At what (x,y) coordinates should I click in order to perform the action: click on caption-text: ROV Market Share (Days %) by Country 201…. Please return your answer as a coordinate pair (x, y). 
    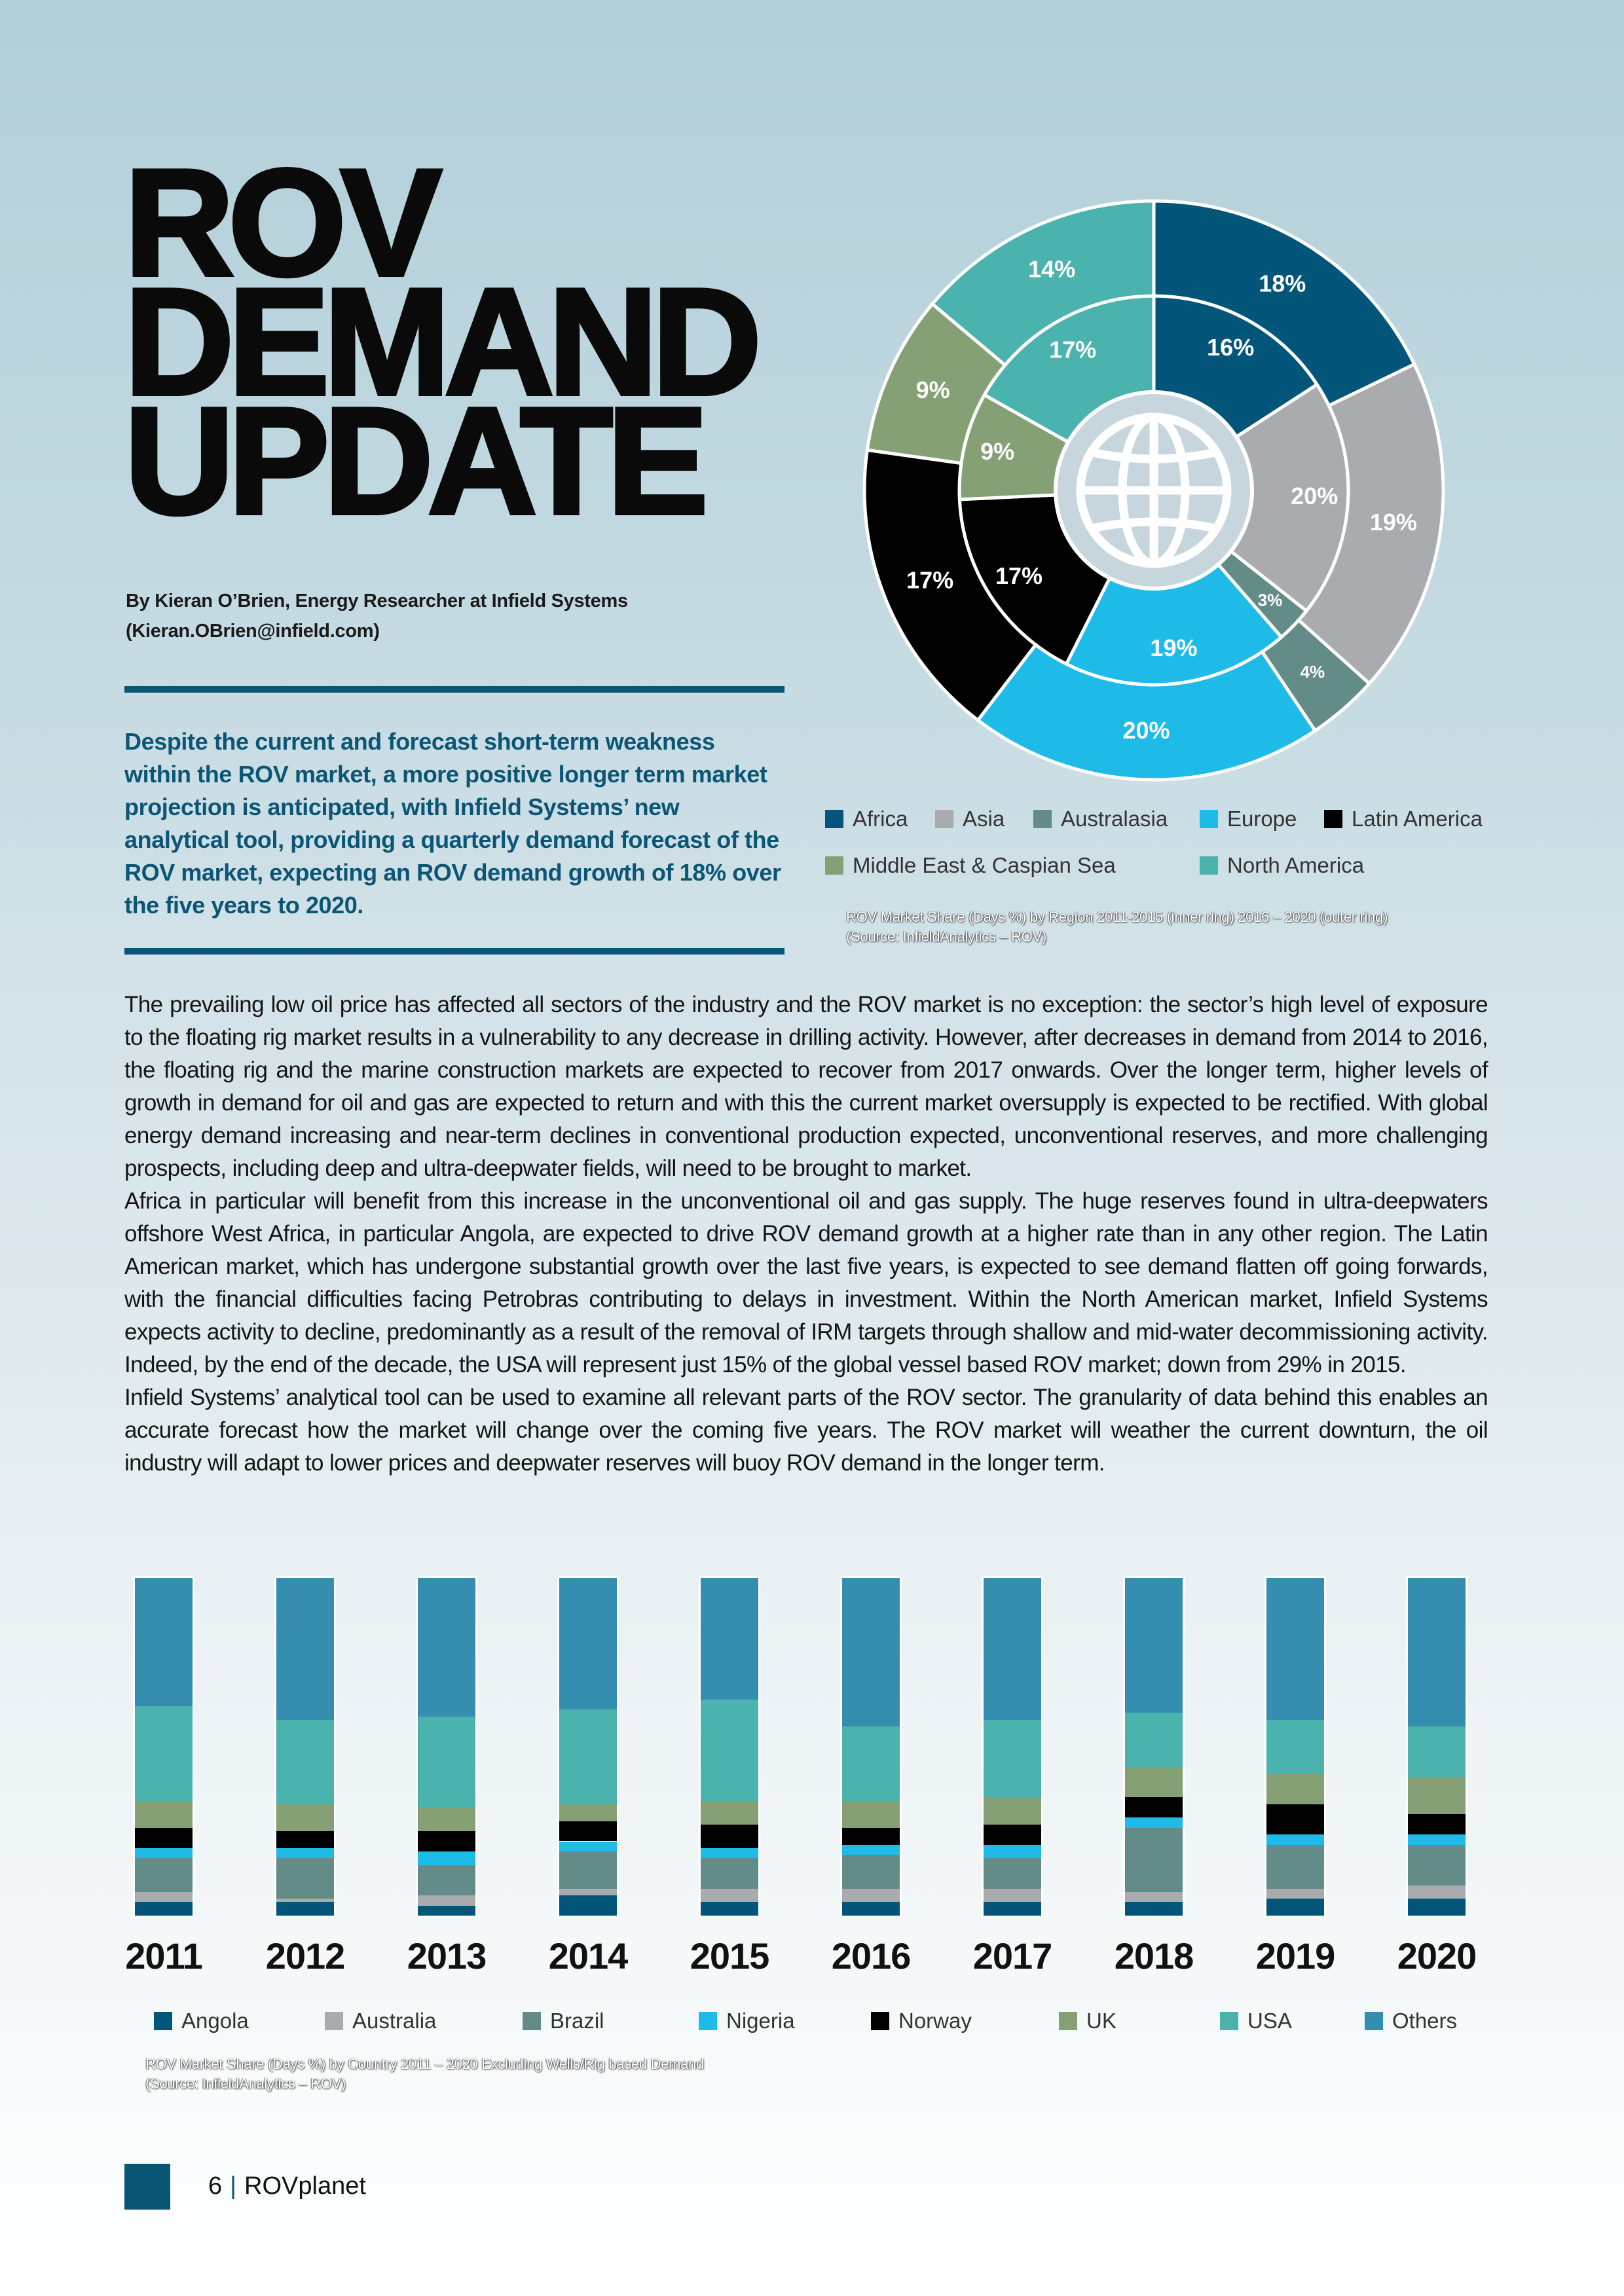
    Looking at the image, I should click on (424, 2064).